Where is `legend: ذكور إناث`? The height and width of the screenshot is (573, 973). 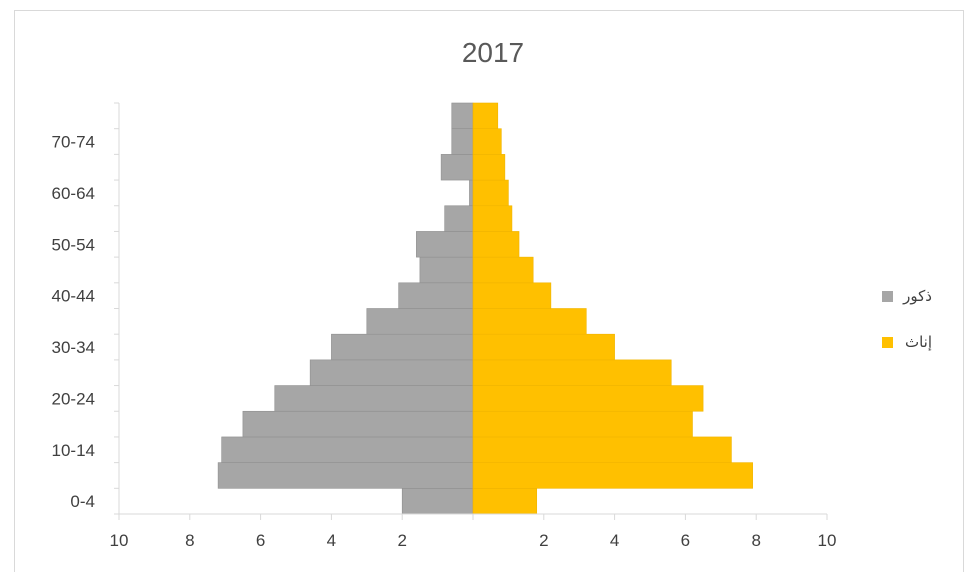
legend: ذكور إناث is located at coordinates (907, 319).